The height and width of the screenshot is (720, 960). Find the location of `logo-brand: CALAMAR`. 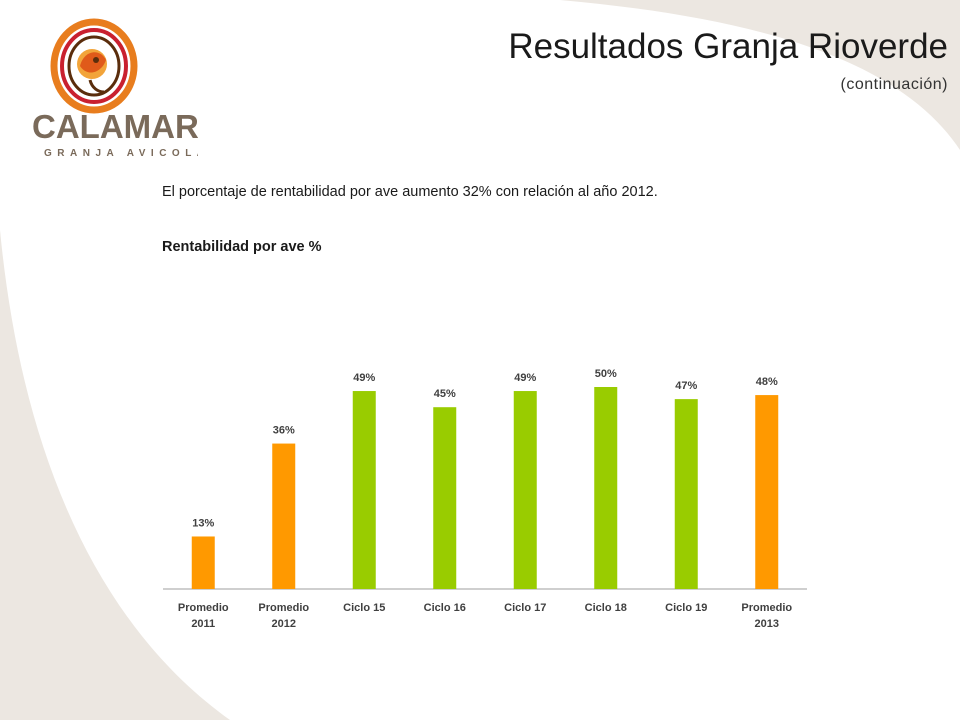

logo-brand: CALAMAR is located at coordinates (115, 126).